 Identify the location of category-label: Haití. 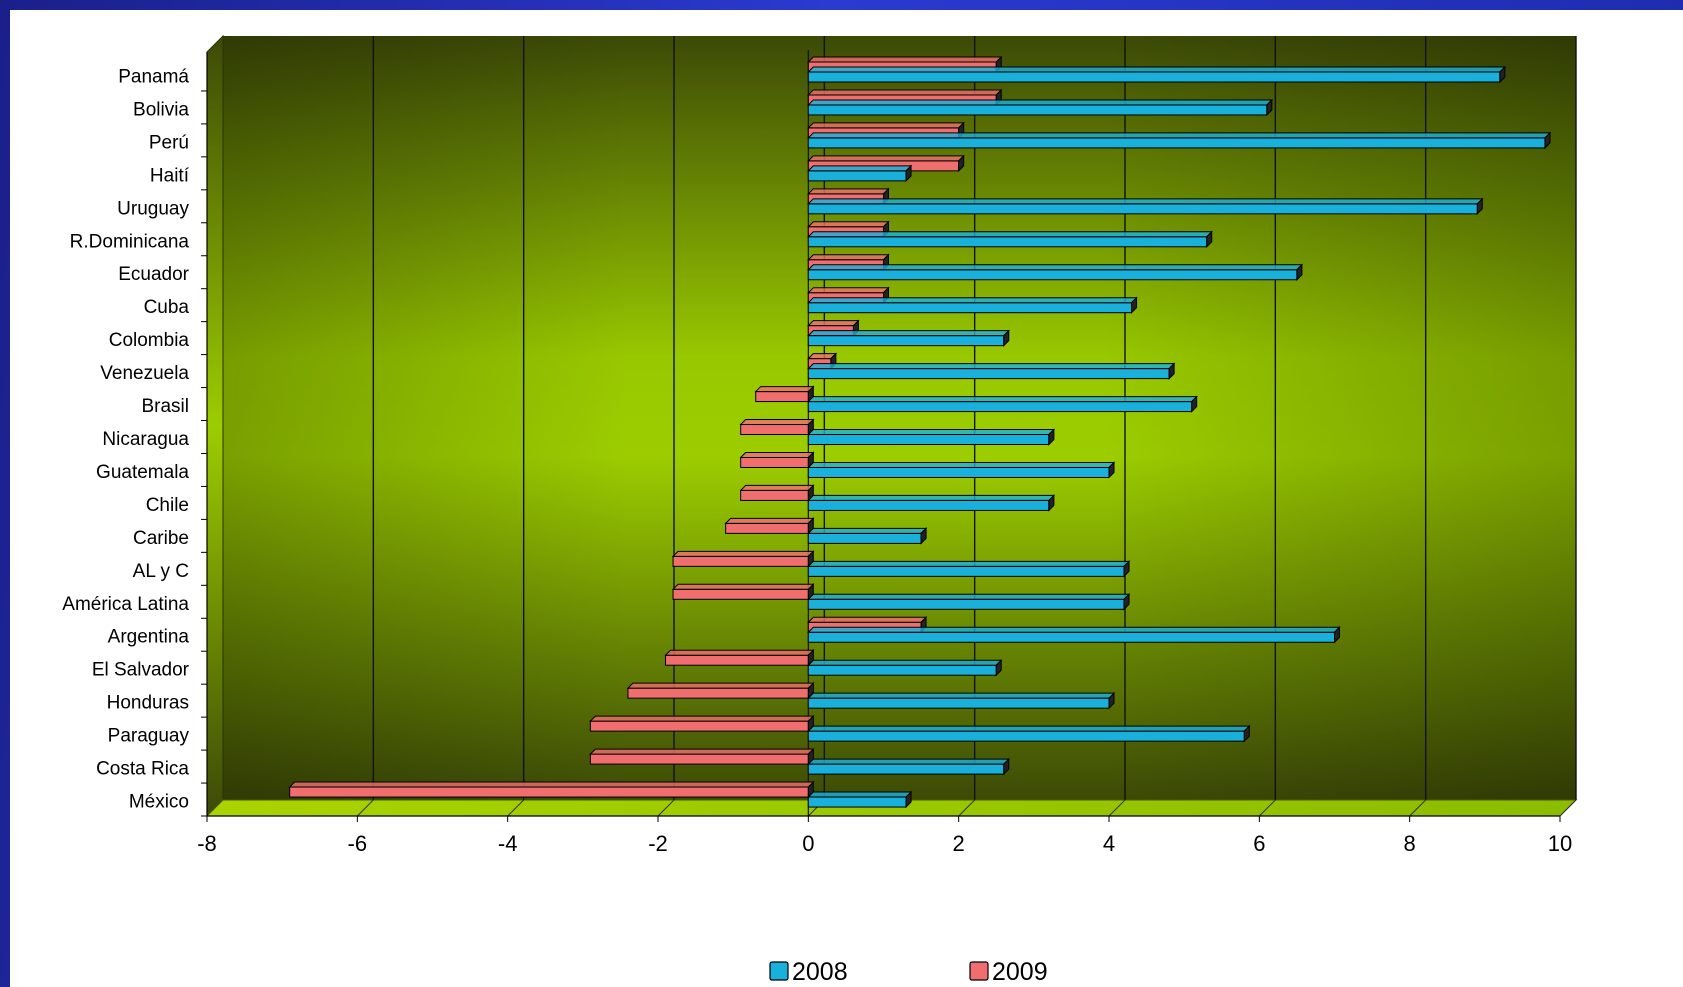
(170, 175).